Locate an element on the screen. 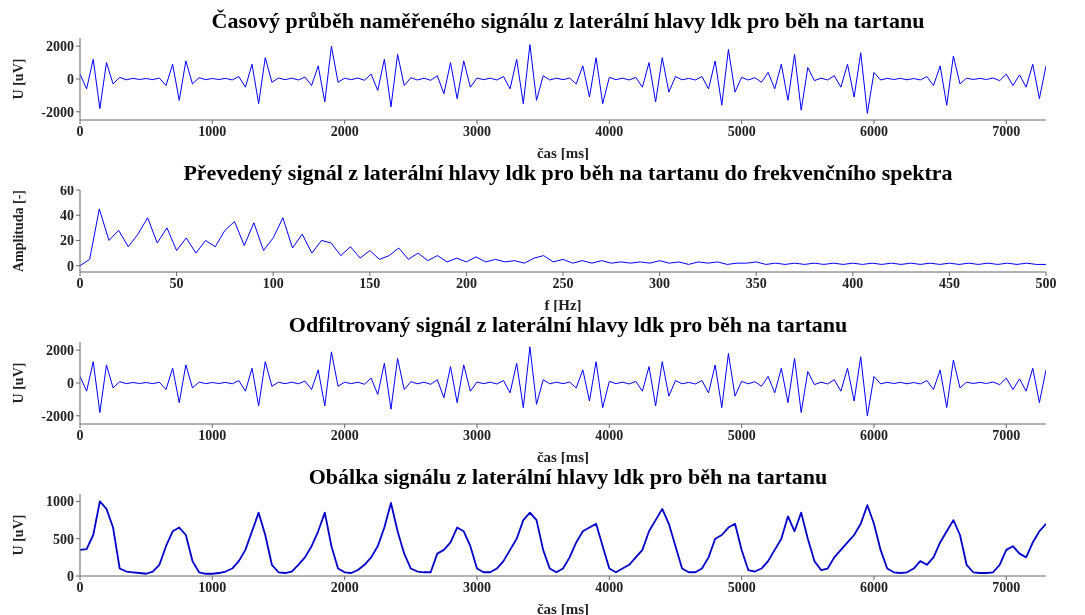  x-tick-label: 450 is located at coordinates (949, 283).